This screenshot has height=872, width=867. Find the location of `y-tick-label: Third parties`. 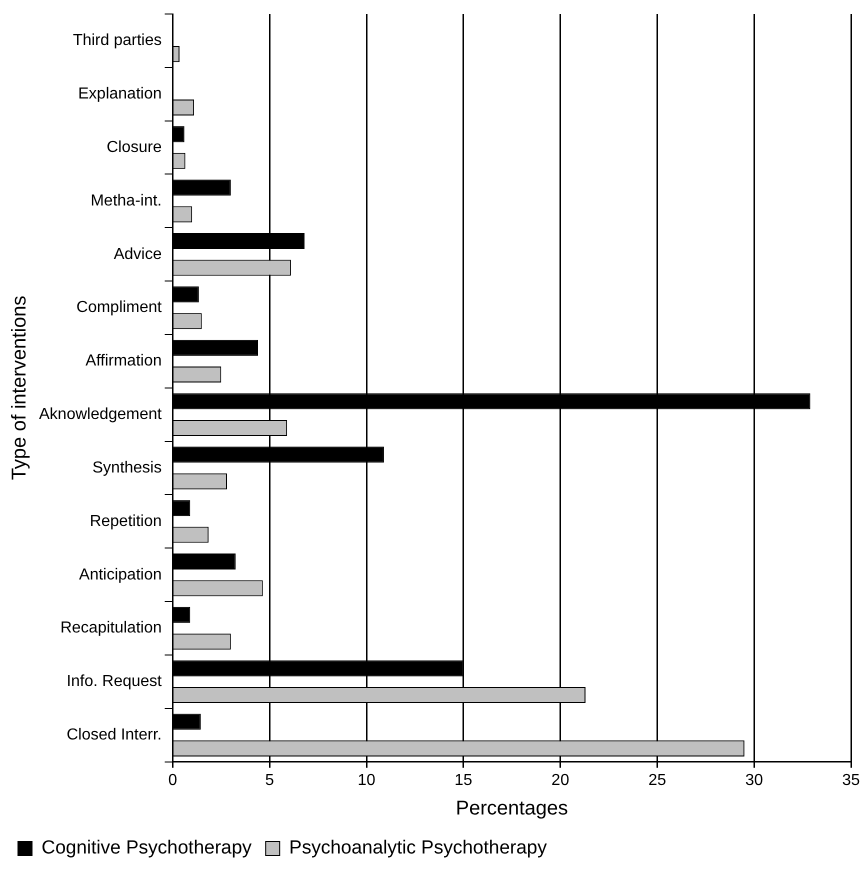

y-tick-label: Third parties is located at coordinates (117, 41).